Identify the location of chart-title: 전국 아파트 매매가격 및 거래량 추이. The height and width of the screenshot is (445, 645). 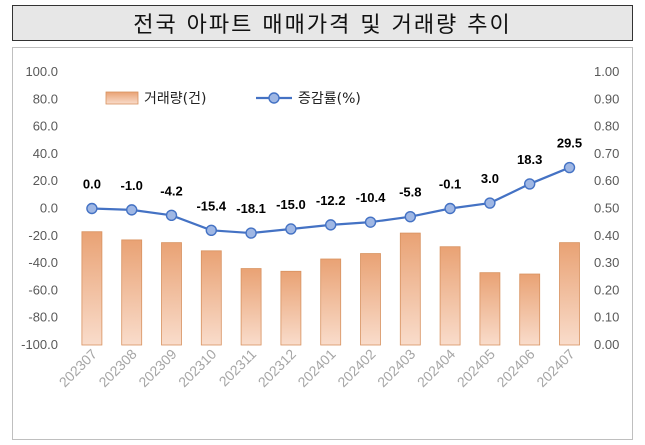
(322, 25).